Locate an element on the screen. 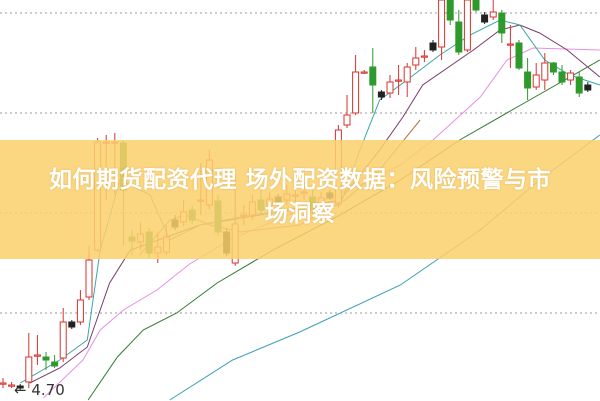 Image resolution: width=600 pixels, height=401 pixels. title-line-1: 如何期货配资代理 场外配资数据：风险预警与市 is located at coordinates (299, 180).